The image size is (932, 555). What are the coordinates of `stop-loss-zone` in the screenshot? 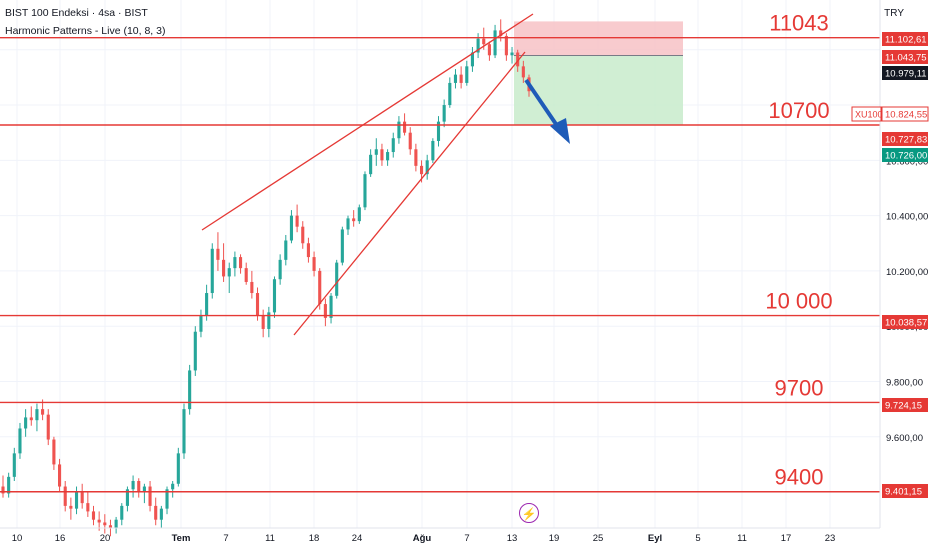 It's located at (598, 38).